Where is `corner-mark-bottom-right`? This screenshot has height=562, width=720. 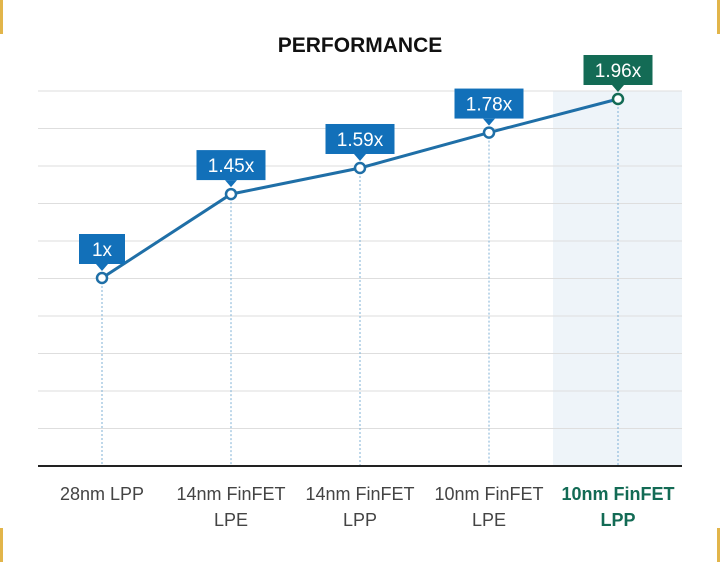 corner-mark-bottom-right is located at coordinates (718, 545).